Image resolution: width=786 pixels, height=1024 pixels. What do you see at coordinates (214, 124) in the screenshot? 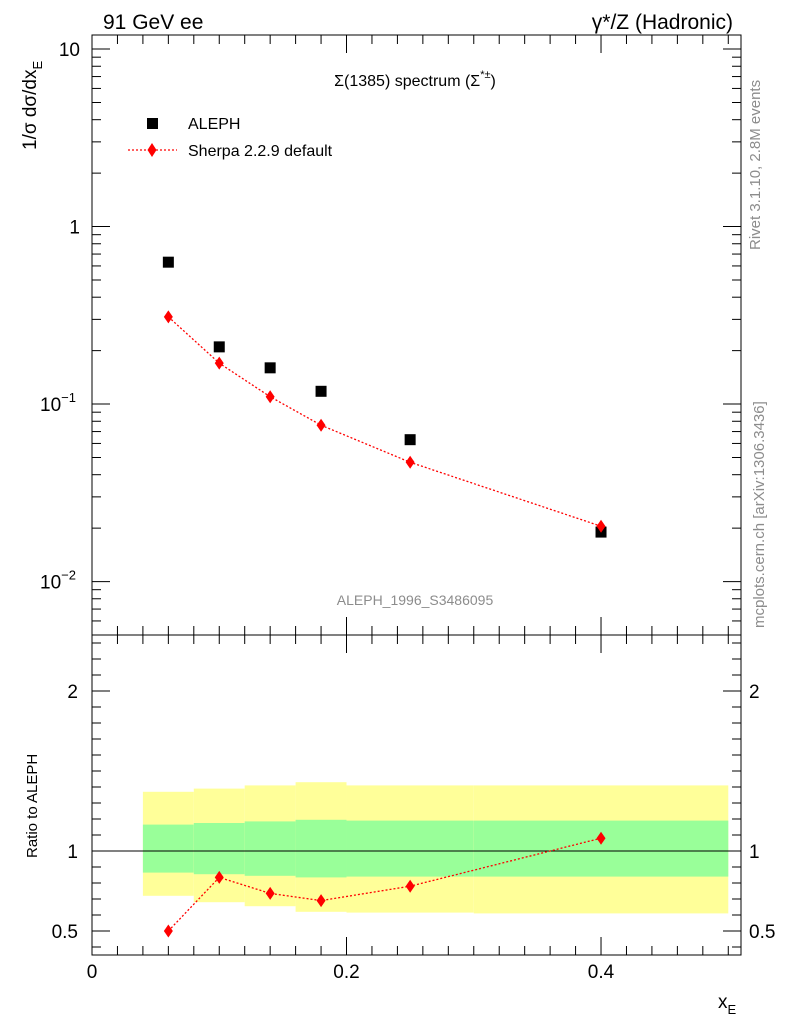
I see `legend-aleph-label: ALEPH` at bounding box center [214, 124].